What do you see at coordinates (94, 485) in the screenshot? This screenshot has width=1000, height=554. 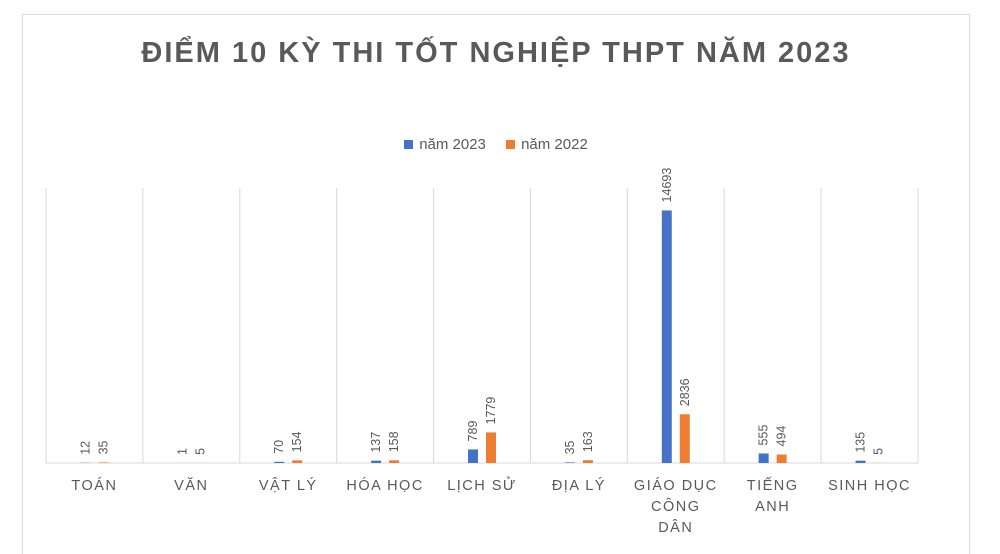 I see `x-tick-label: TOÁN` at bounding box center [94, 485].